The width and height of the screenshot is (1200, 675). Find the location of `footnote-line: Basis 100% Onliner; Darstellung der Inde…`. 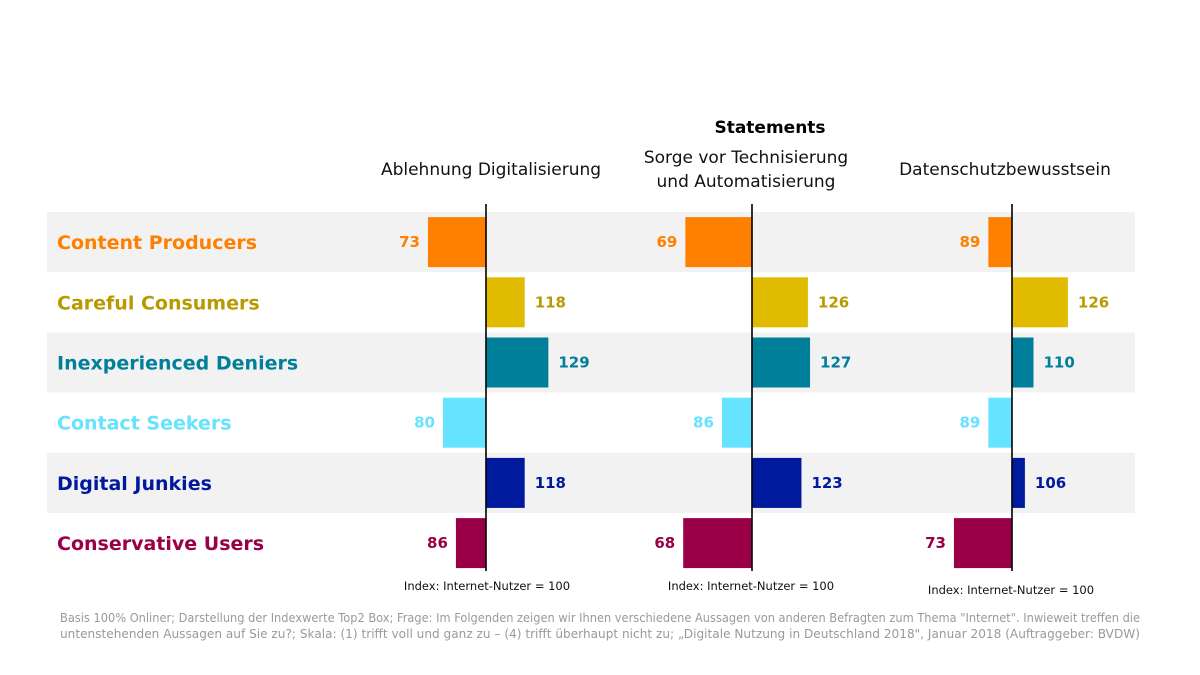

footnote-line: Basis 100% Onliner; Darstellung der Inde… is located at coordinates (600, 617).